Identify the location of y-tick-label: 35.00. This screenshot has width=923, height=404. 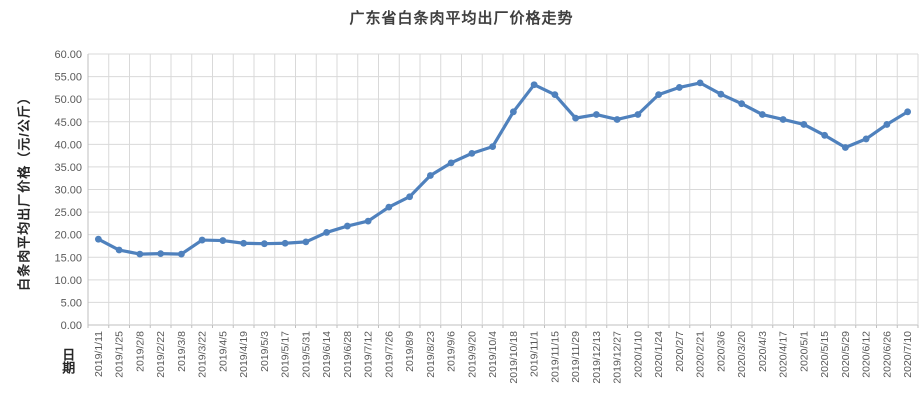
(68, 168).